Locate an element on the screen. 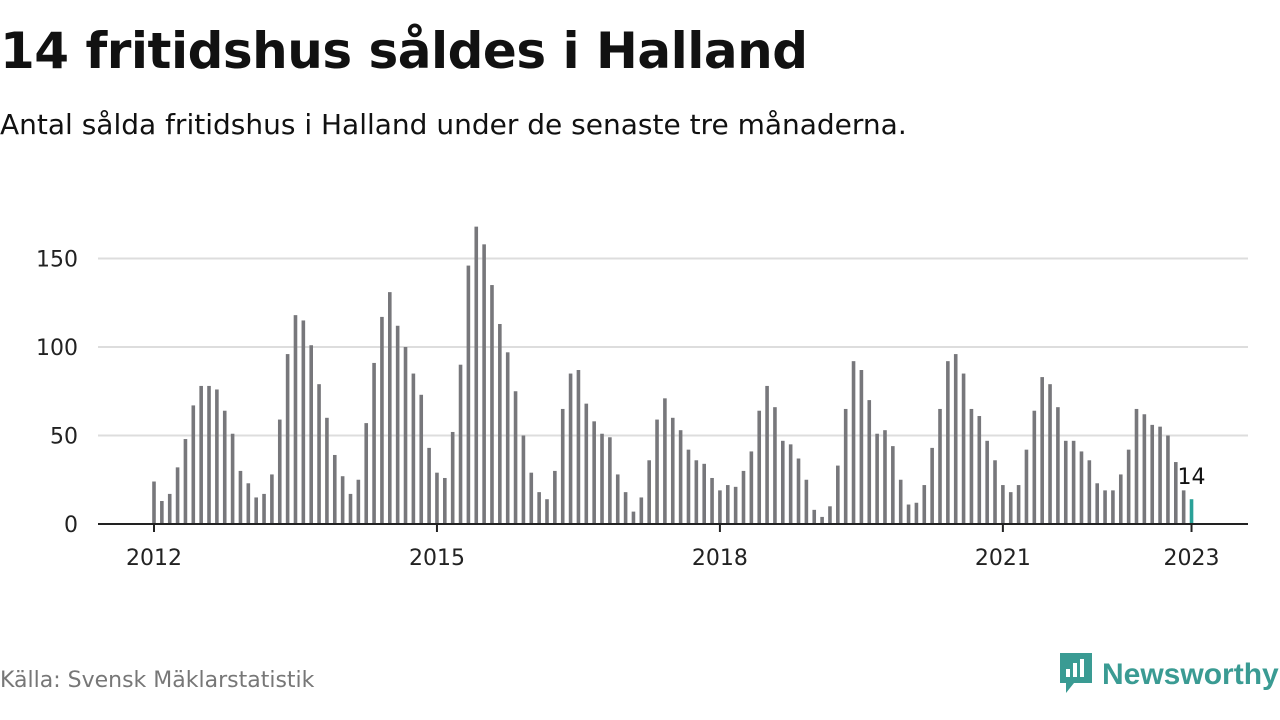  x-axis-ticks: 2012 2015 2018 2021 2023 is located at coordinates (673, 547).